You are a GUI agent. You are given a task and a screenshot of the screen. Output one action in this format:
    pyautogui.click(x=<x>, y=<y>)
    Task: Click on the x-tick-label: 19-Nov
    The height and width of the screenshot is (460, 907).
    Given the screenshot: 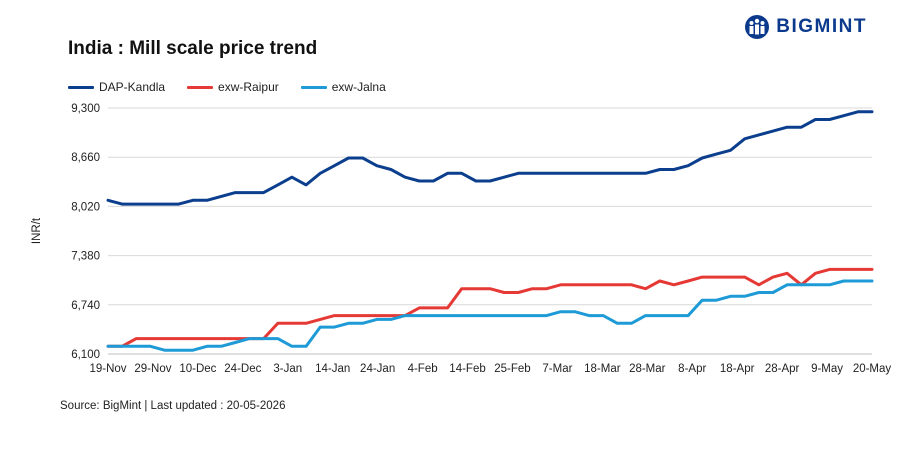 What is the action you would take?
    pyautogui.click(x=107, y=369)
    